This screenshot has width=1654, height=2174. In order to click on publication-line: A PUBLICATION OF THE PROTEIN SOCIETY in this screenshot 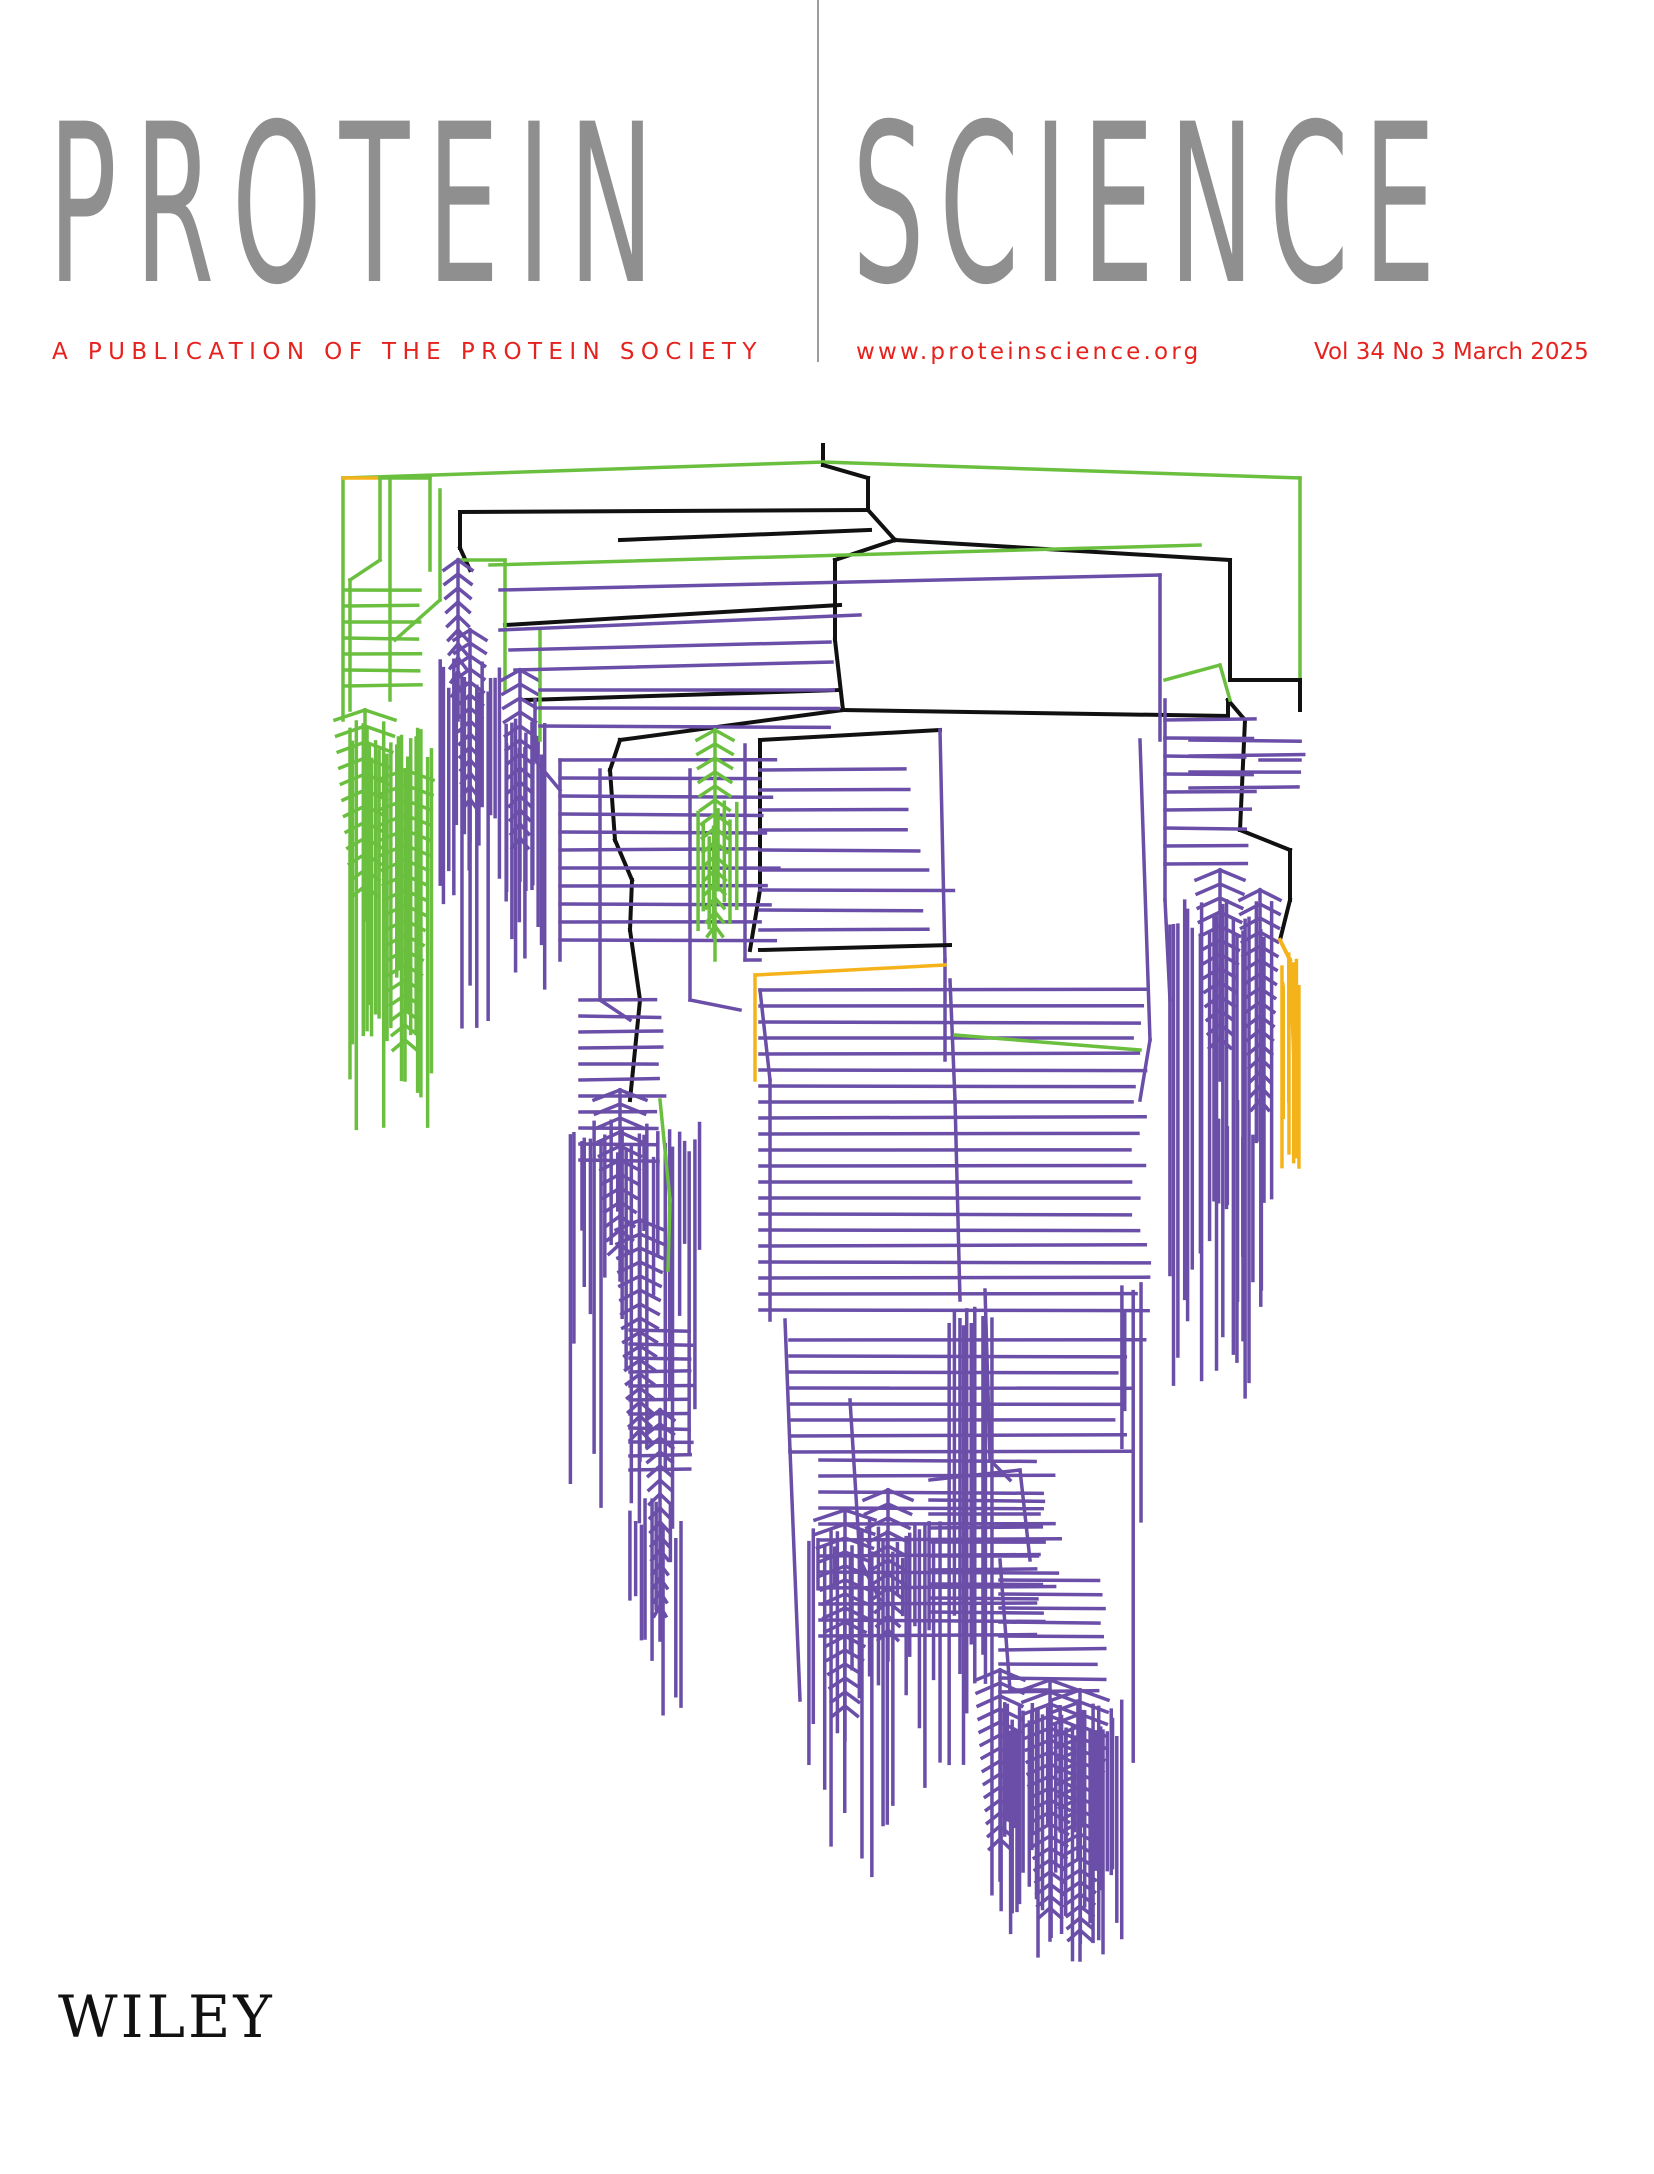, I will do `click(407, 352)`.